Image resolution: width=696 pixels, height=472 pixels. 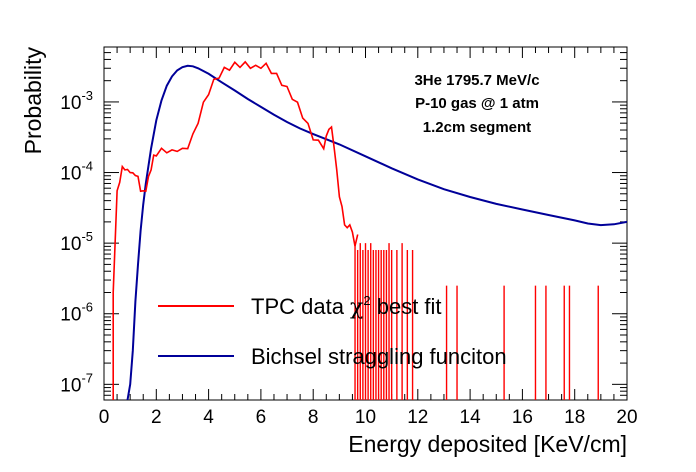 I want to click on legend-label-tpc: TPC data χ2 best fit, so click(x=346, y=306).